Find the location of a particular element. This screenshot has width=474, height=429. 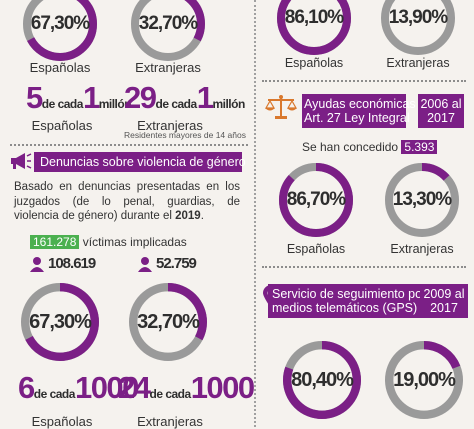

ring-extranjeras-gps: 19,00% is located at coordinates (424, 380).